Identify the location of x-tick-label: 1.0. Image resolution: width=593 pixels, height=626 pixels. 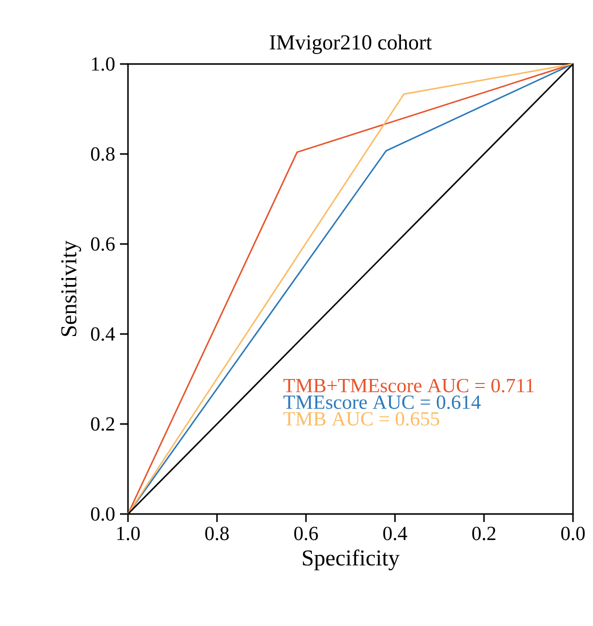
(128, 533).